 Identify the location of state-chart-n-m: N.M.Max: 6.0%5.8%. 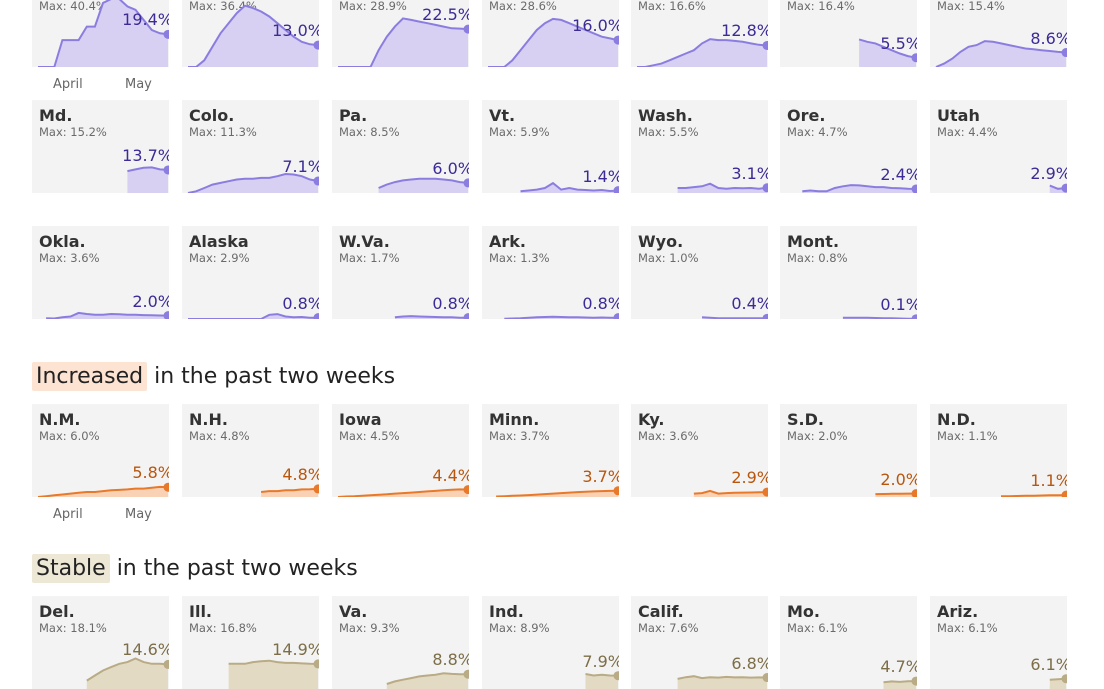
(100, 450).